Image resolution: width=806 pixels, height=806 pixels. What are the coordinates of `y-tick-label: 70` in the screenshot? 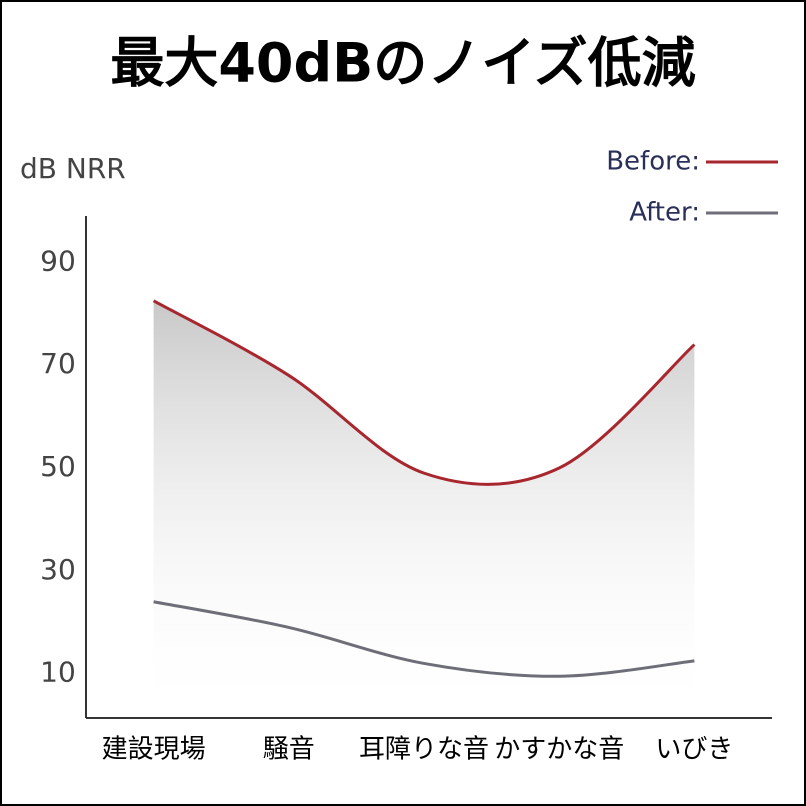 It's located at (58, 363).